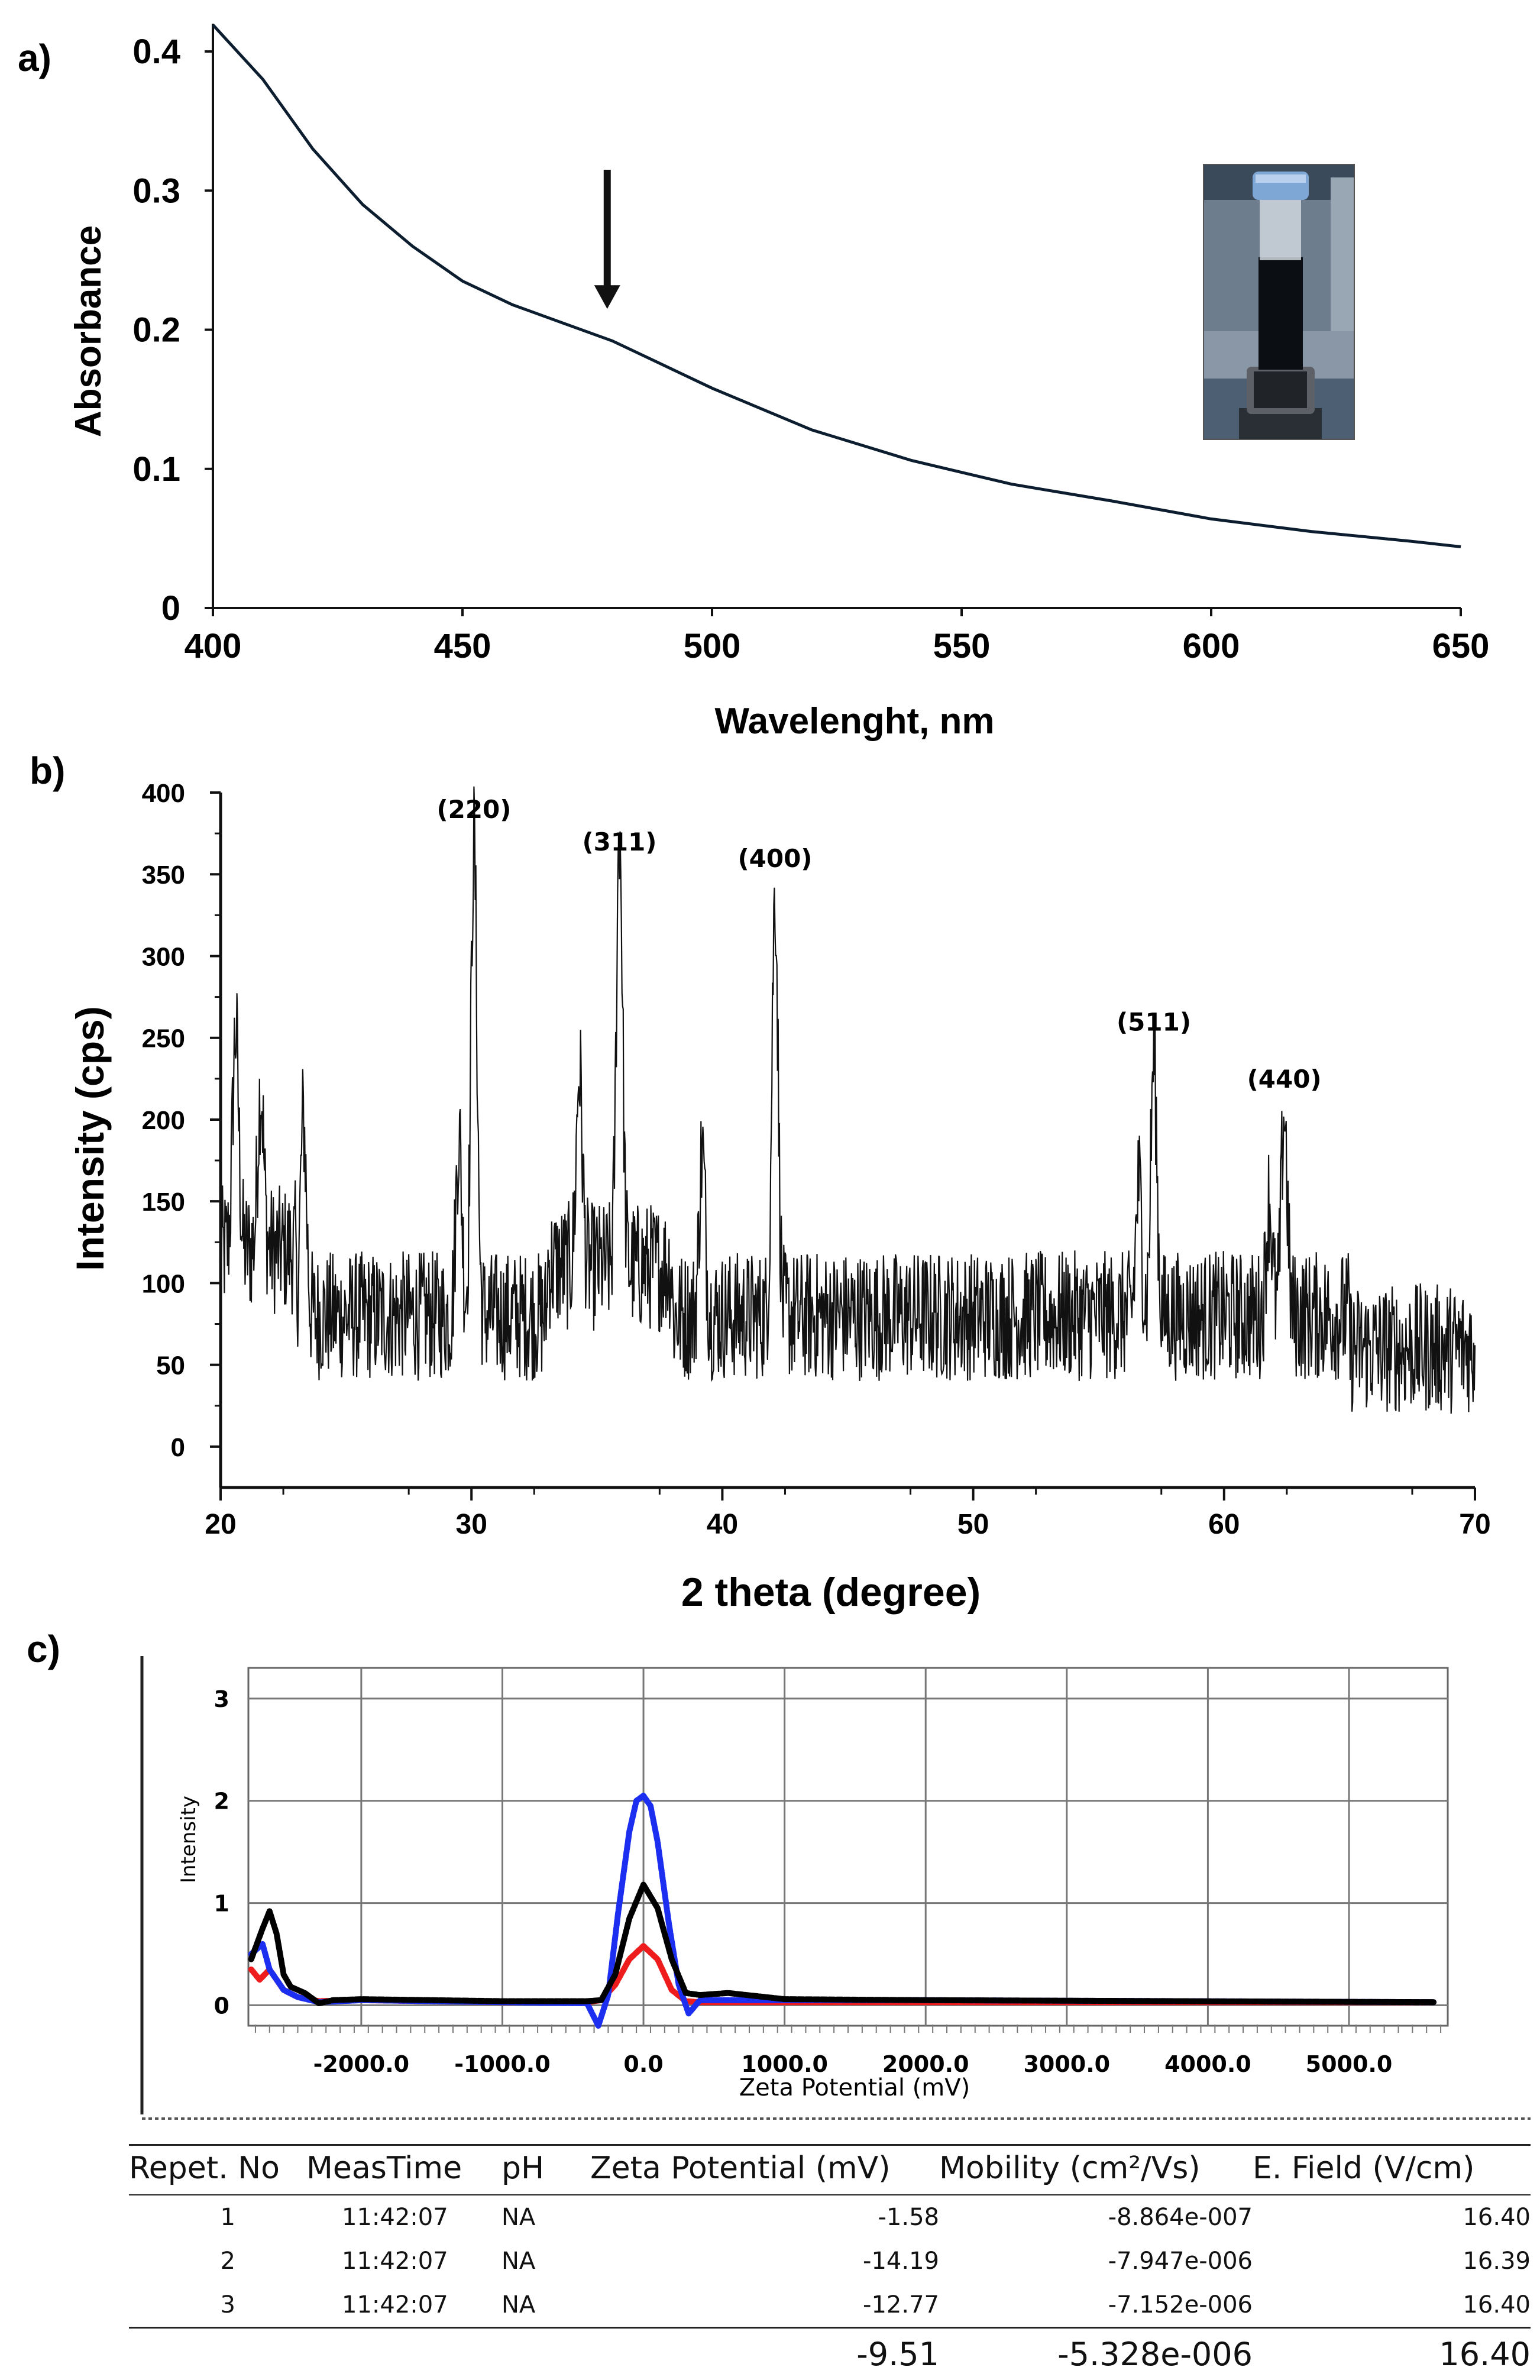 The width and height of the screenshot is (1540, 2380). What do you see at coordinates (1096, 2217) in the screenshot?
I see `cell-mobility: -8.864e-007` at bounding box center [1096, 2217].